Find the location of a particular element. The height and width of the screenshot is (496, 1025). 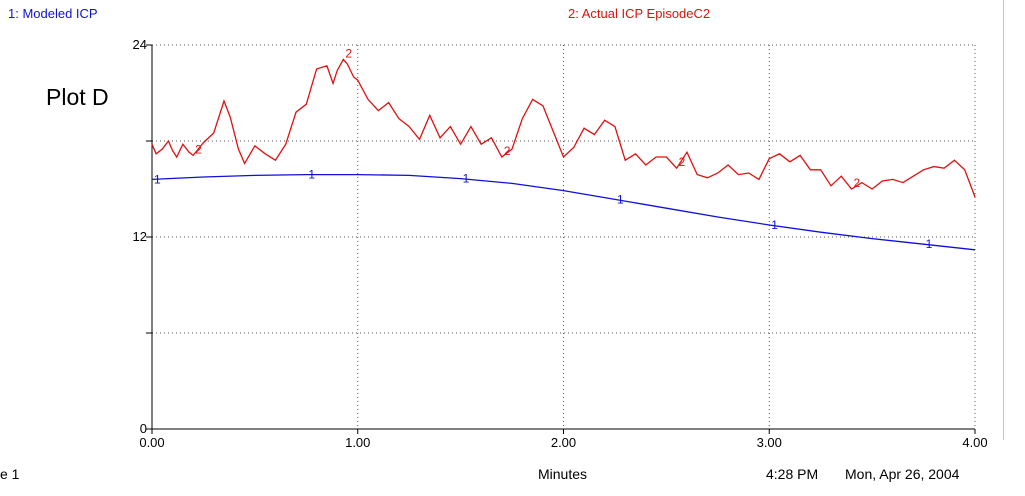

legend-actual-icp: 2: Actual ICP EpisodeC2 is located at coordinates (639, 13).